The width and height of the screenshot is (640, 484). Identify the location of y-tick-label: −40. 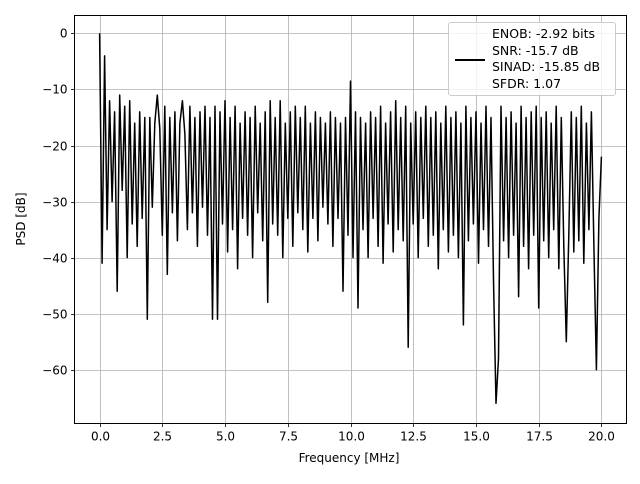
(54, 259).